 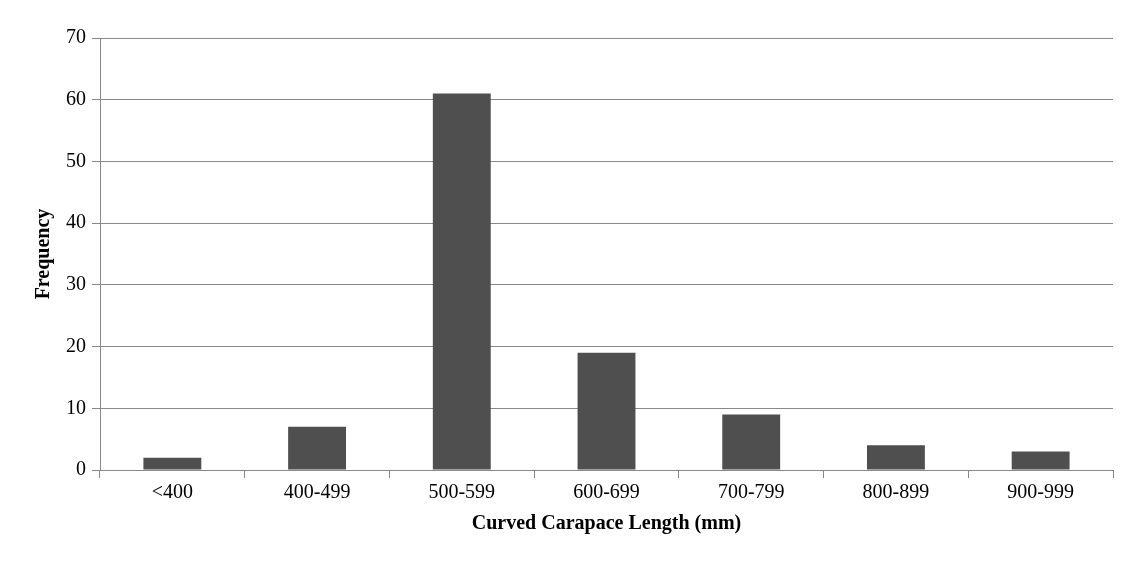 What do you see at coordinates (76, 97) in the screenshot?
I see `y-tick-label: 60` at bounding box center [76, 97].